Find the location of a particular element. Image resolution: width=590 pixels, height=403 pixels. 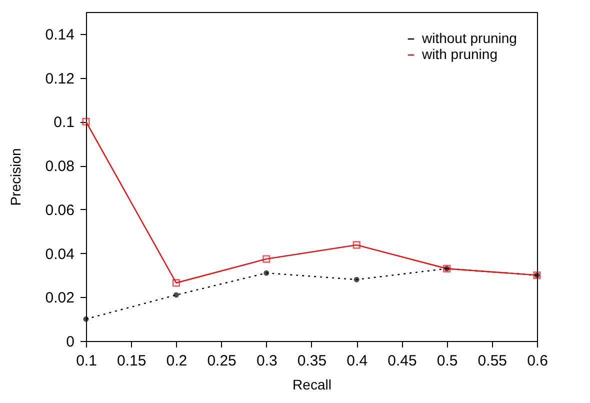

x-tick-label: 0.15 is located at coordinates (131, 361).